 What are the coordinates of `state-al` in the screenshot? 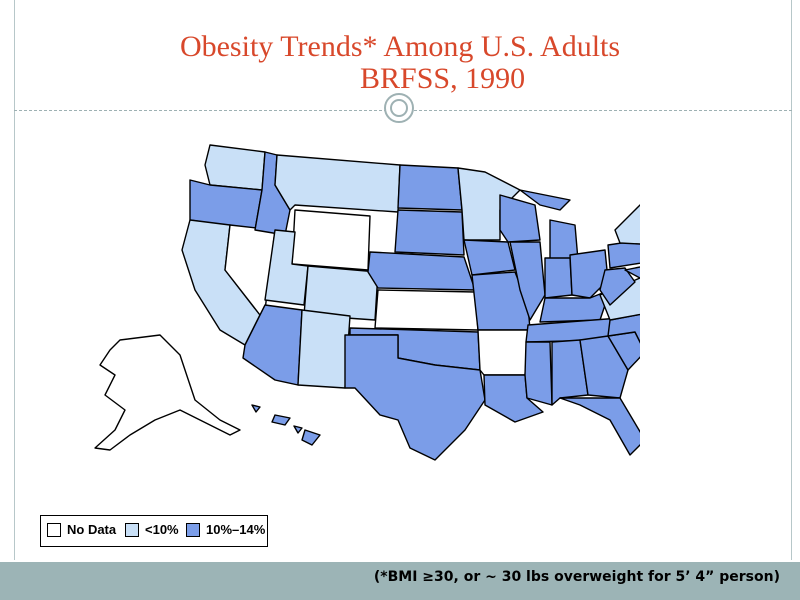 It's located at (570, 372).